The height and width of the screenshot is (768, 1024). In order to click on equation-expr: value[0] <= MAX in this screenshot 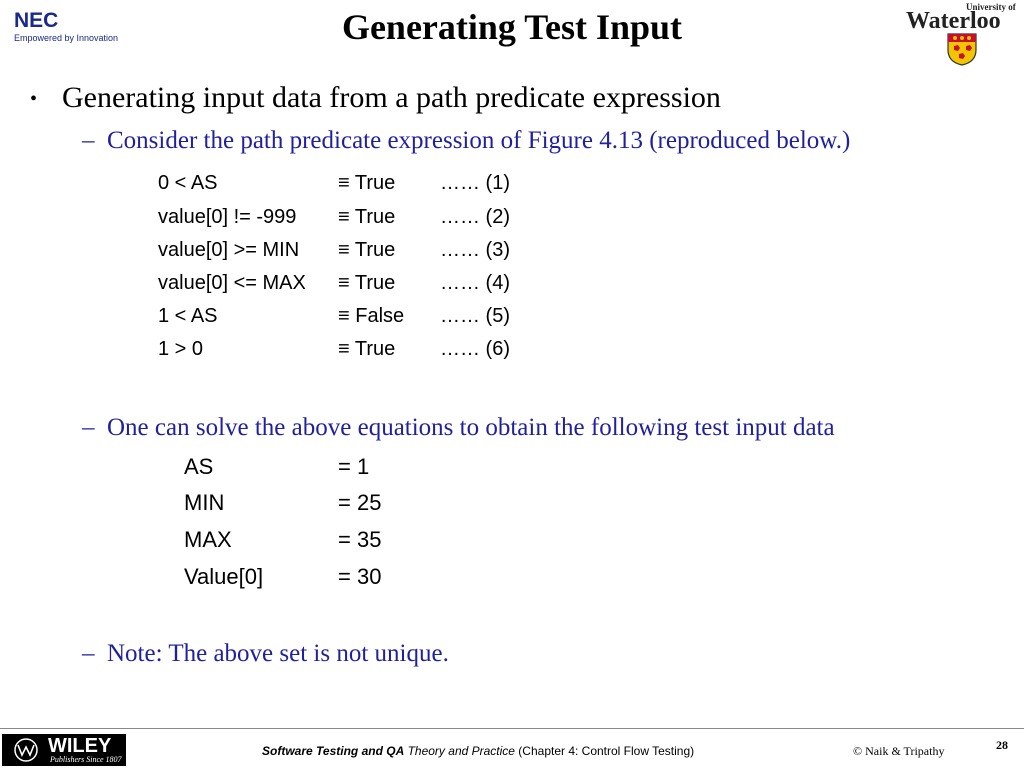, I will do `click(232, 283)`.